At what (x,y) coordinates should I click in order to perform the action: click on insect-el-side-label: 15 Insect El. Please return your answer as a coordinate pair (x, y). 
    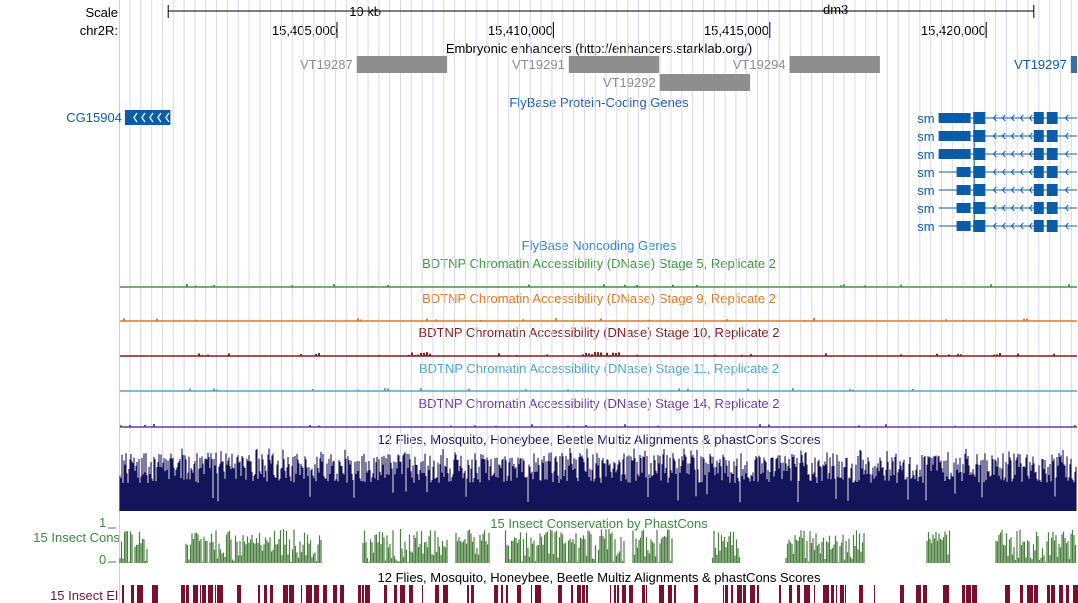
    Looking at the image, I should click on (84, 595).